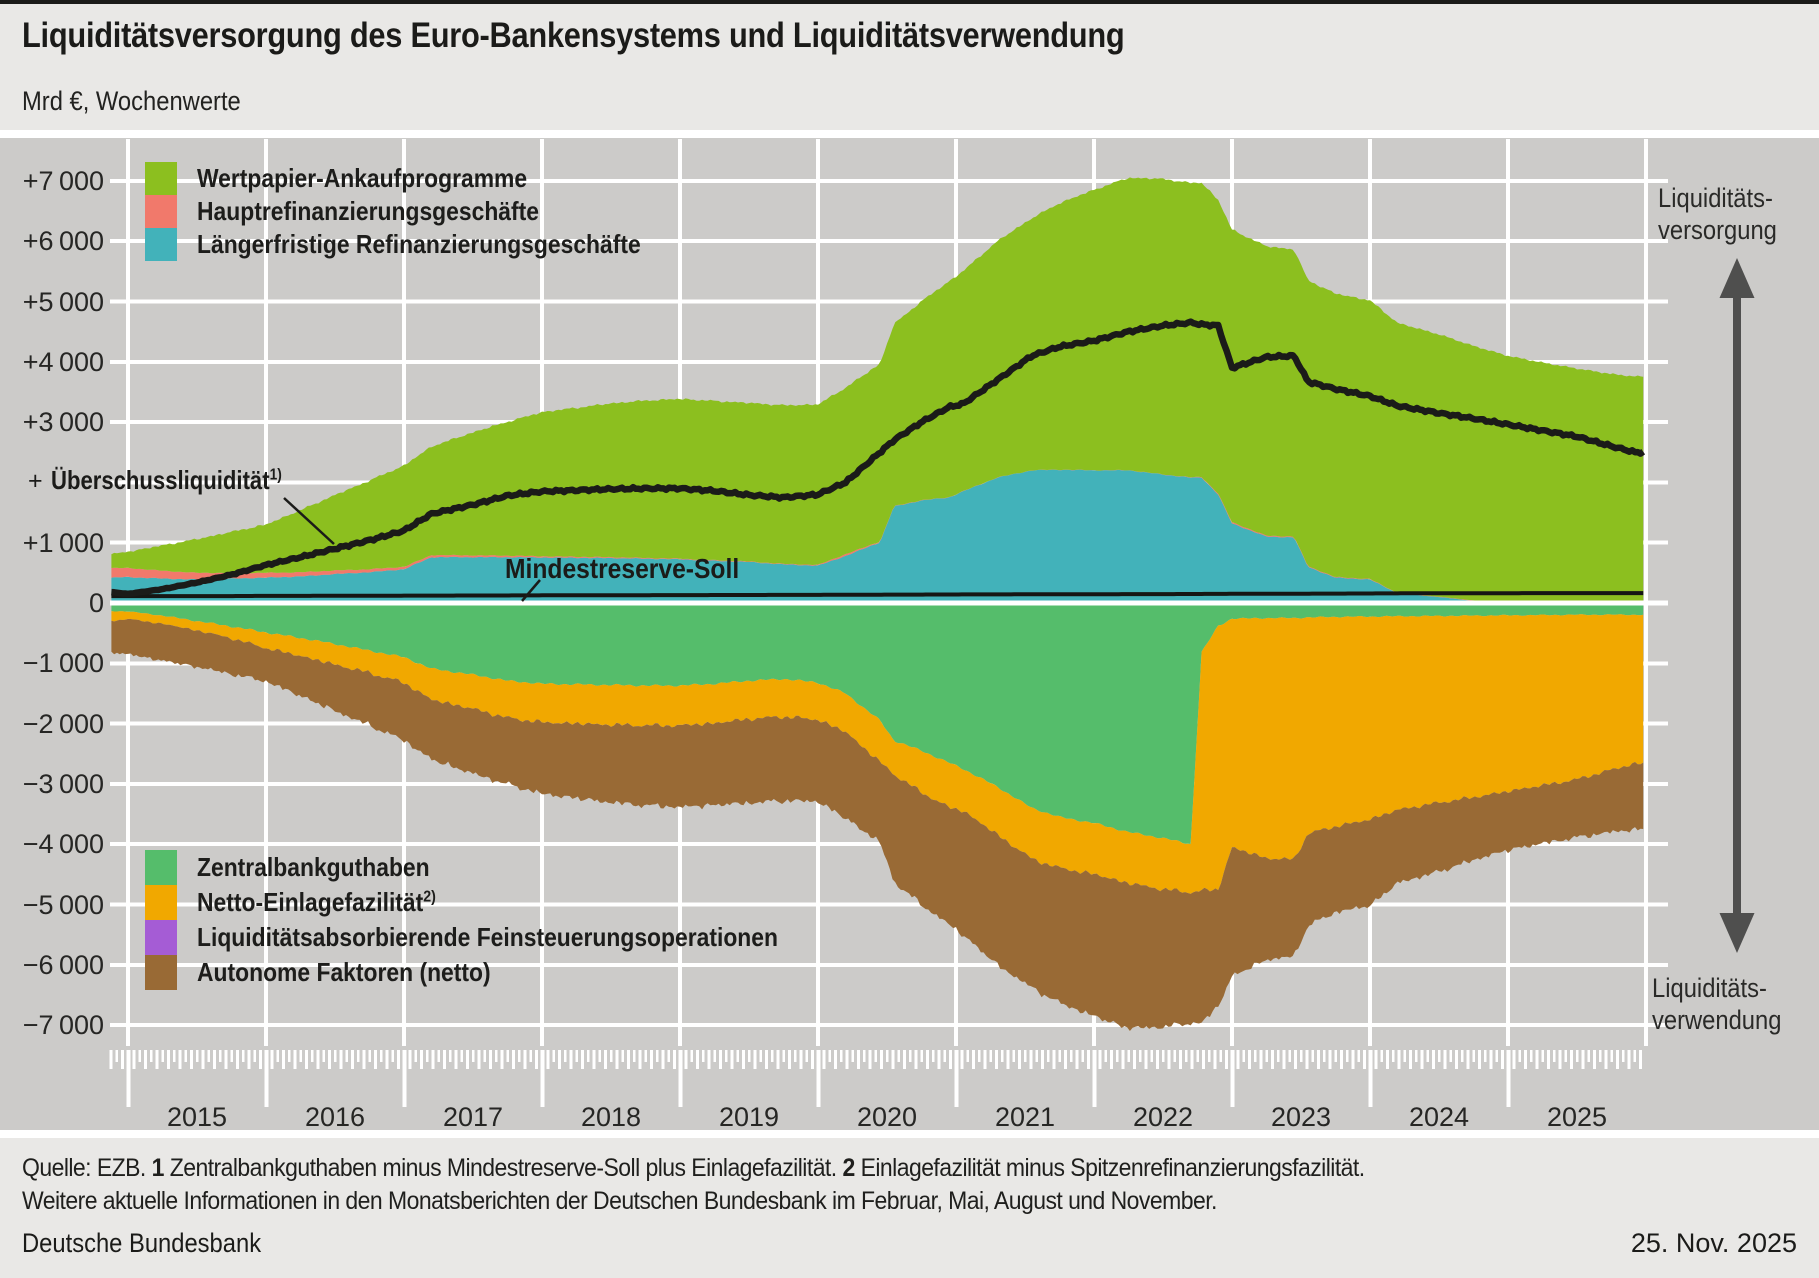 This screenshot has width=1819, height=1278. Describe the element at coordinates (909, 1134) in the screenshot. I see `footer-separator` at that location.